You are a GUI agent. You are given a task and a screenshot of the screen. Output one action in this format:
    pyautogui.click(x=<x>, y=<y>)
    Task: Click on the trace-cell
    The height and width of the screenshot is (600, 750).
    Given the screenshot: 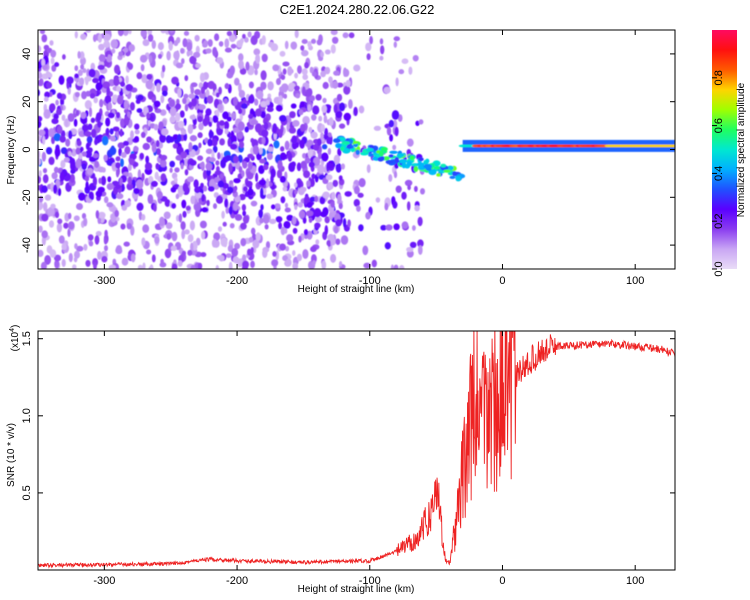 What is the action you would take?
    pyautogui.click(x=369, y=149)
    